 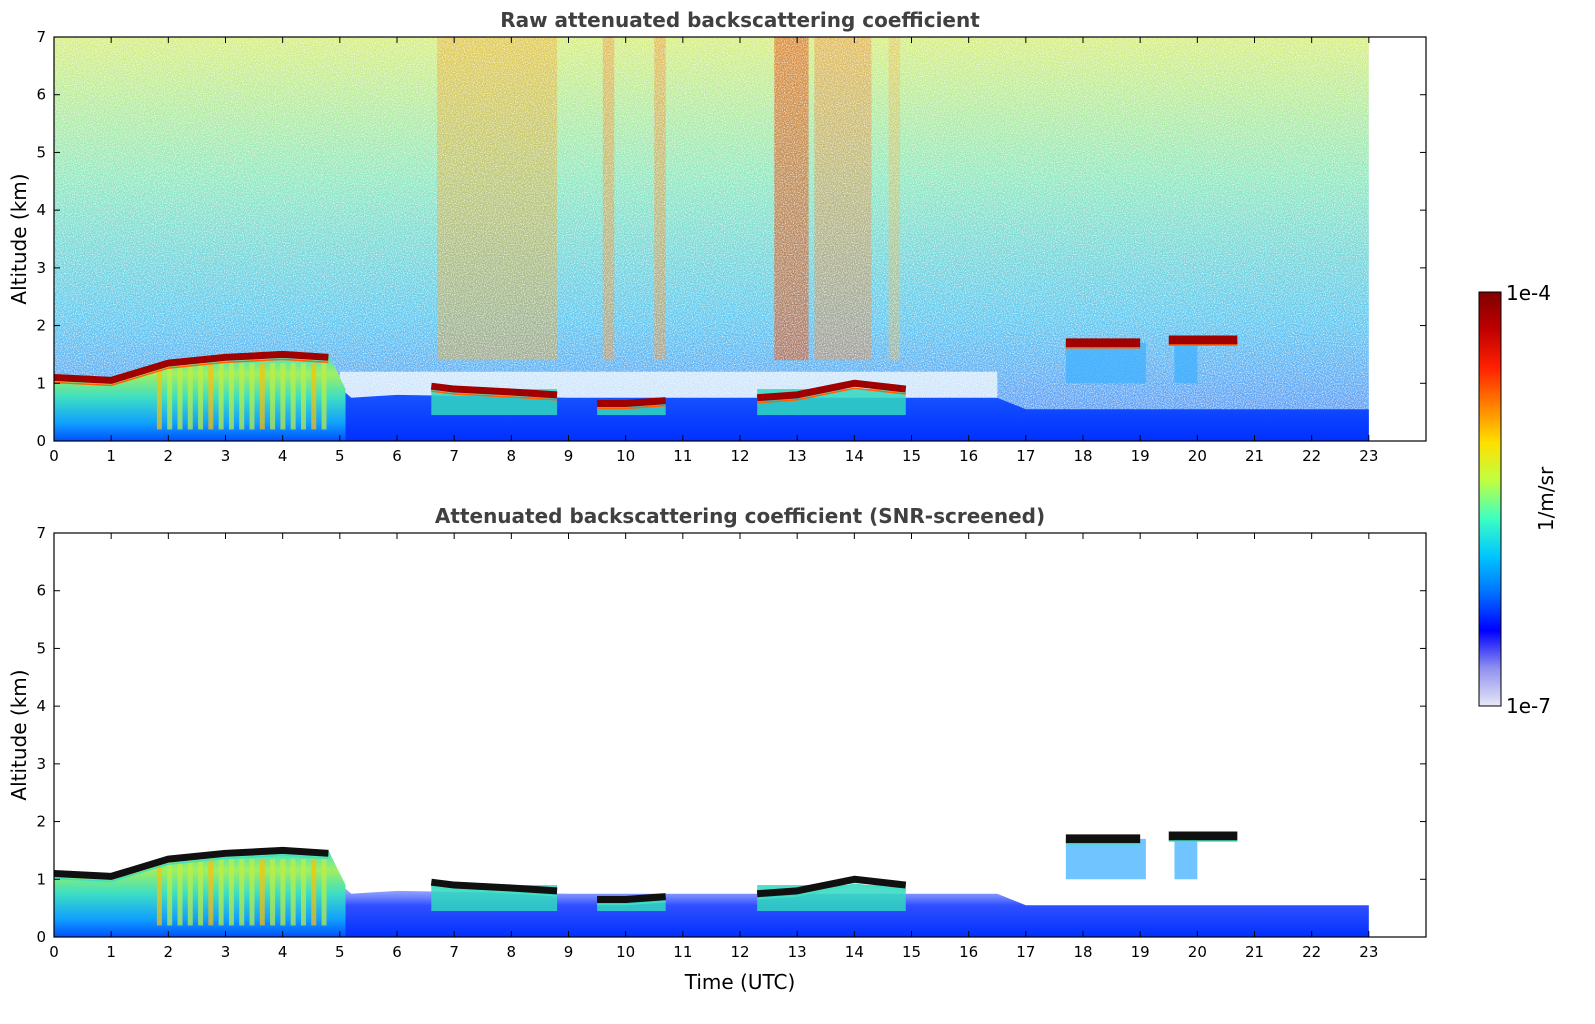 I want to click on colorbar-min-label: 1e-7, so click(x=1528, y=706).